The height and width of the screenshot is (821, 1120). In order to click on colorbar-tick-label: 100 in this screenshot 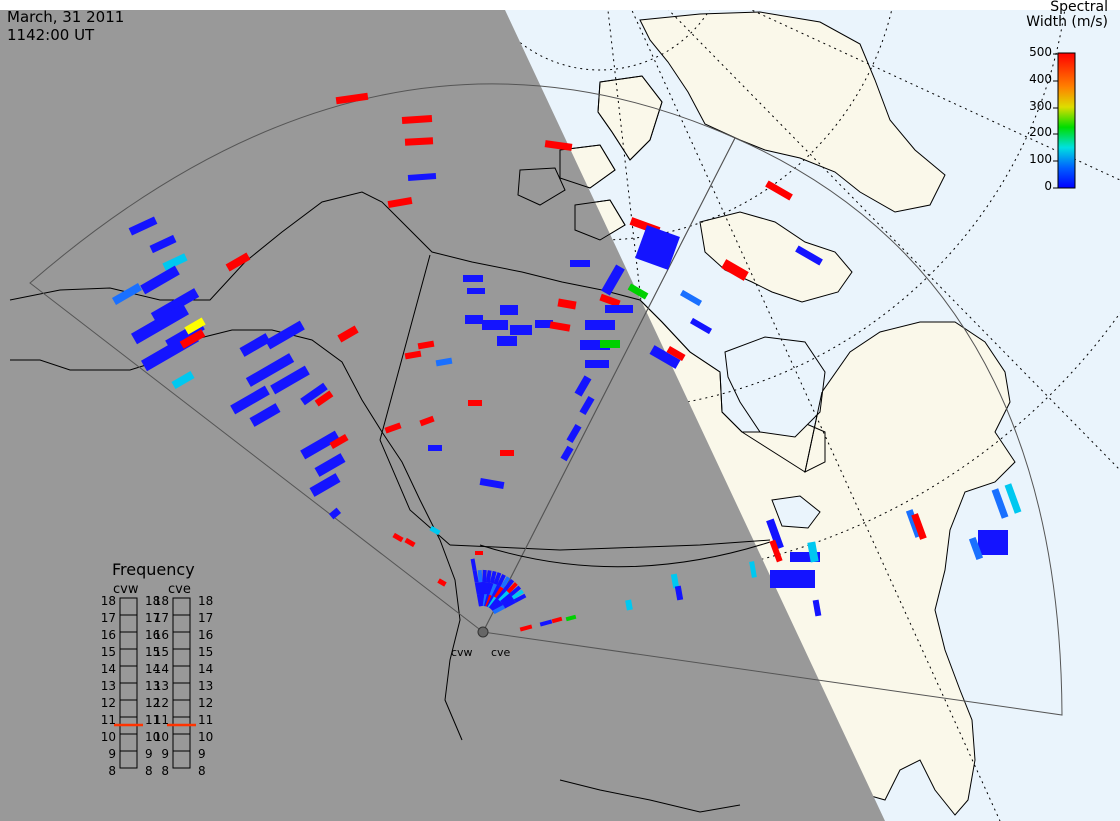, I will do `click(1040, 159)`.